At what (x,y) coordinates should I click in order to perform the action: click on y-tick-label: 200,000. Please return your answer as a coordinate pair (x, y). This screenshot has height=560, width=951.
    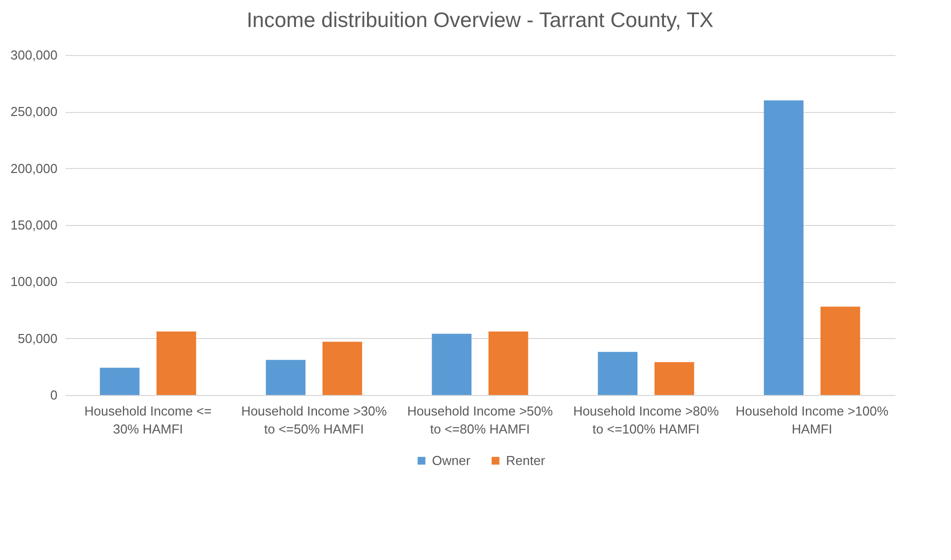
    Looking at the image, I should click on (34, 168).